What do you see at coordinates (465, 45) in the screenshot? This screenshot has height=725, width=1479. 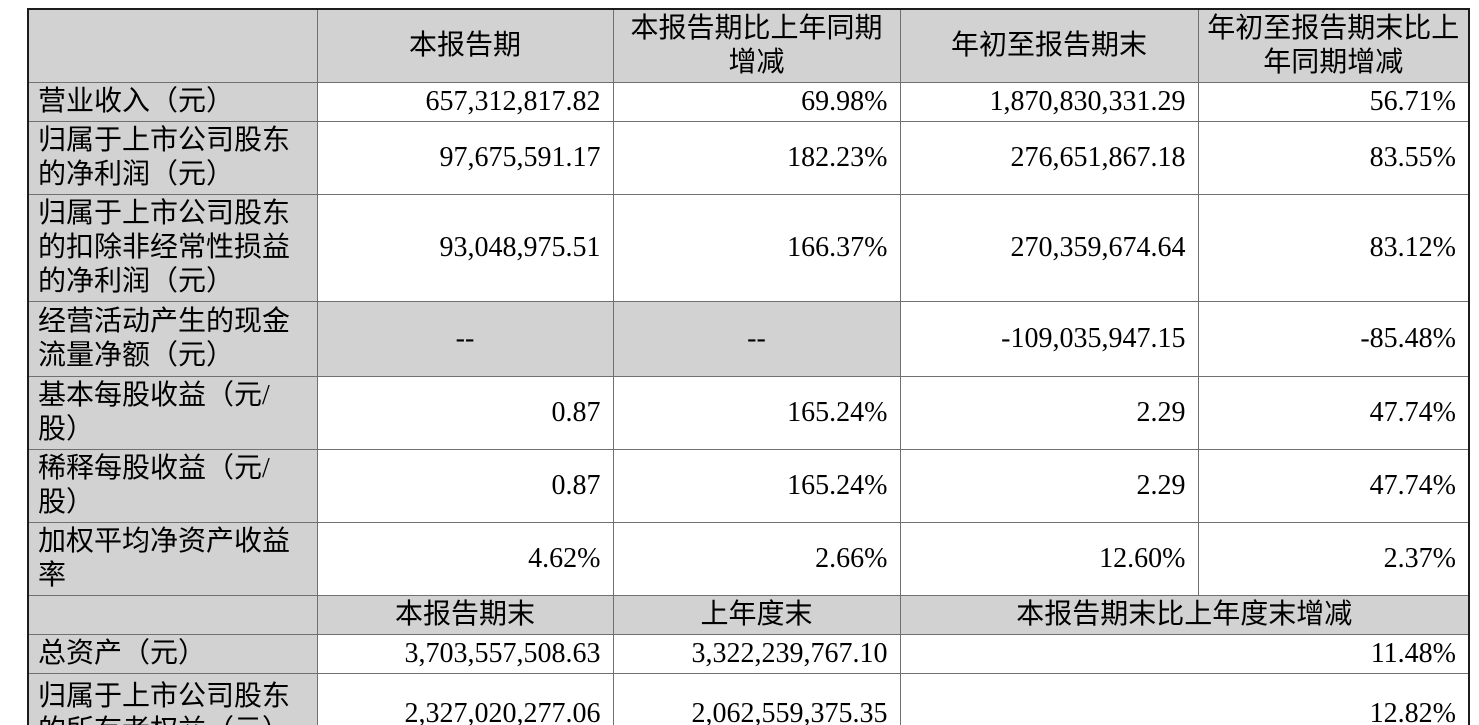 I see `header-cell-current-period: 本报告期` at bounding box center [465, 45].